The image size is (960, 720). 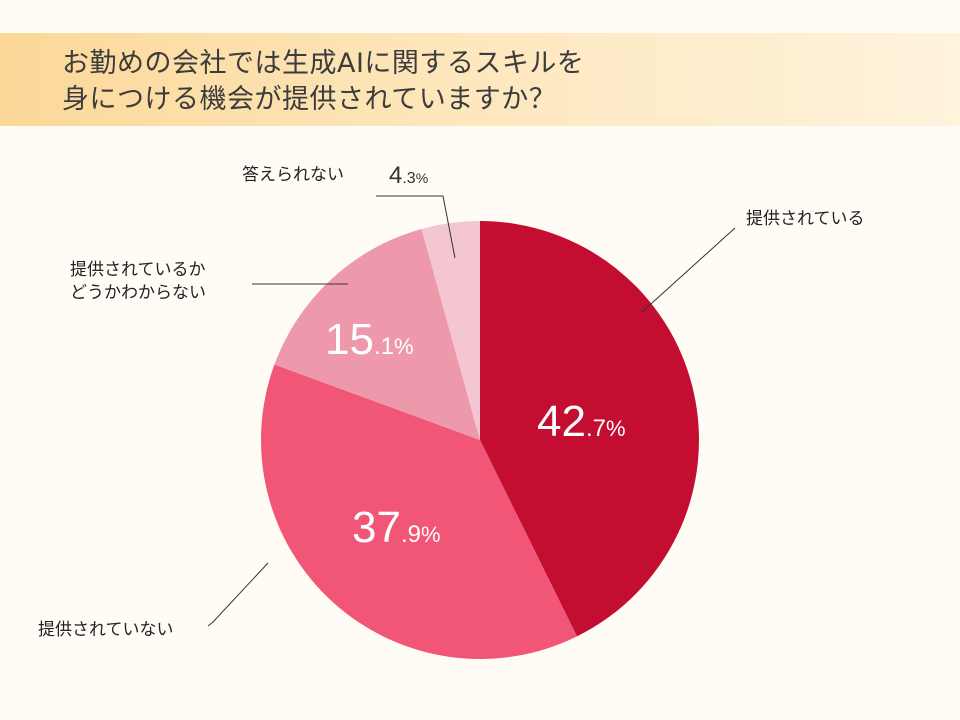 What do you see at coordinates (805, 219) in the screenshot?
I see `category-label-provided: 提供されている` at bounding box center [805, 219].